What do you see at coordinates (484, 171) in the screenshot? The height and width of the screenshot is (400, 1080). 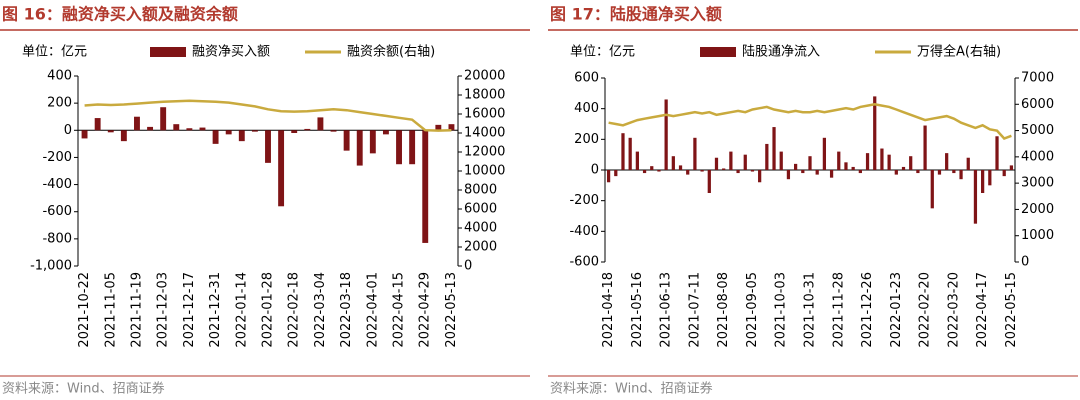 I see `y2-tick-label: 10000` at bounding box center [484, 171].